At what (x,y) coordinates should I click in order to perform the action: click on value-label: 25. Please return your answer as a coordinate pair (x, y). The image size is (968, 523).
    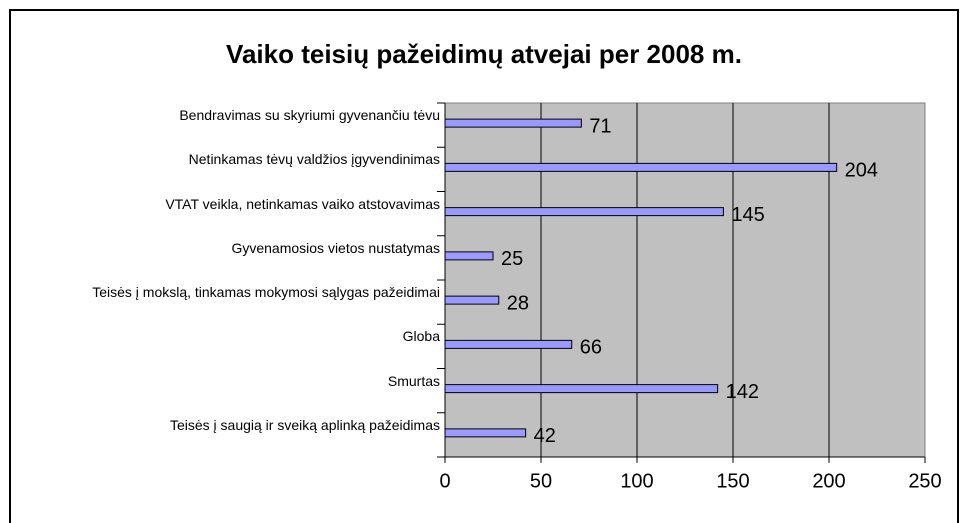
    Looking at the image, I should click on (512, 259).